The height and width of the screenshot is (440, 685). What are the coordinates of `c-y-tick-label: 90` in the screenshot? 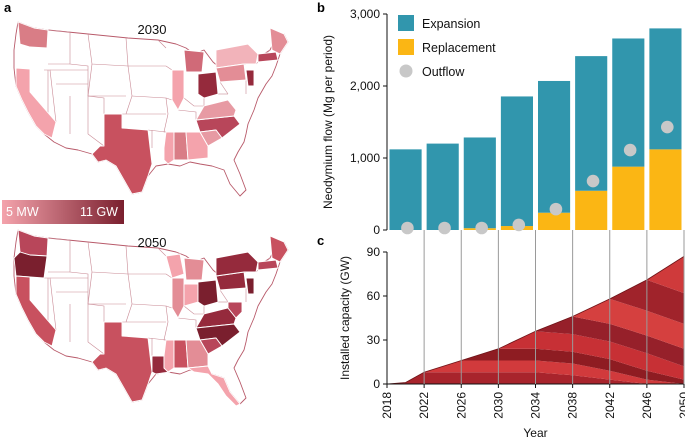 It's located at (374, 252).